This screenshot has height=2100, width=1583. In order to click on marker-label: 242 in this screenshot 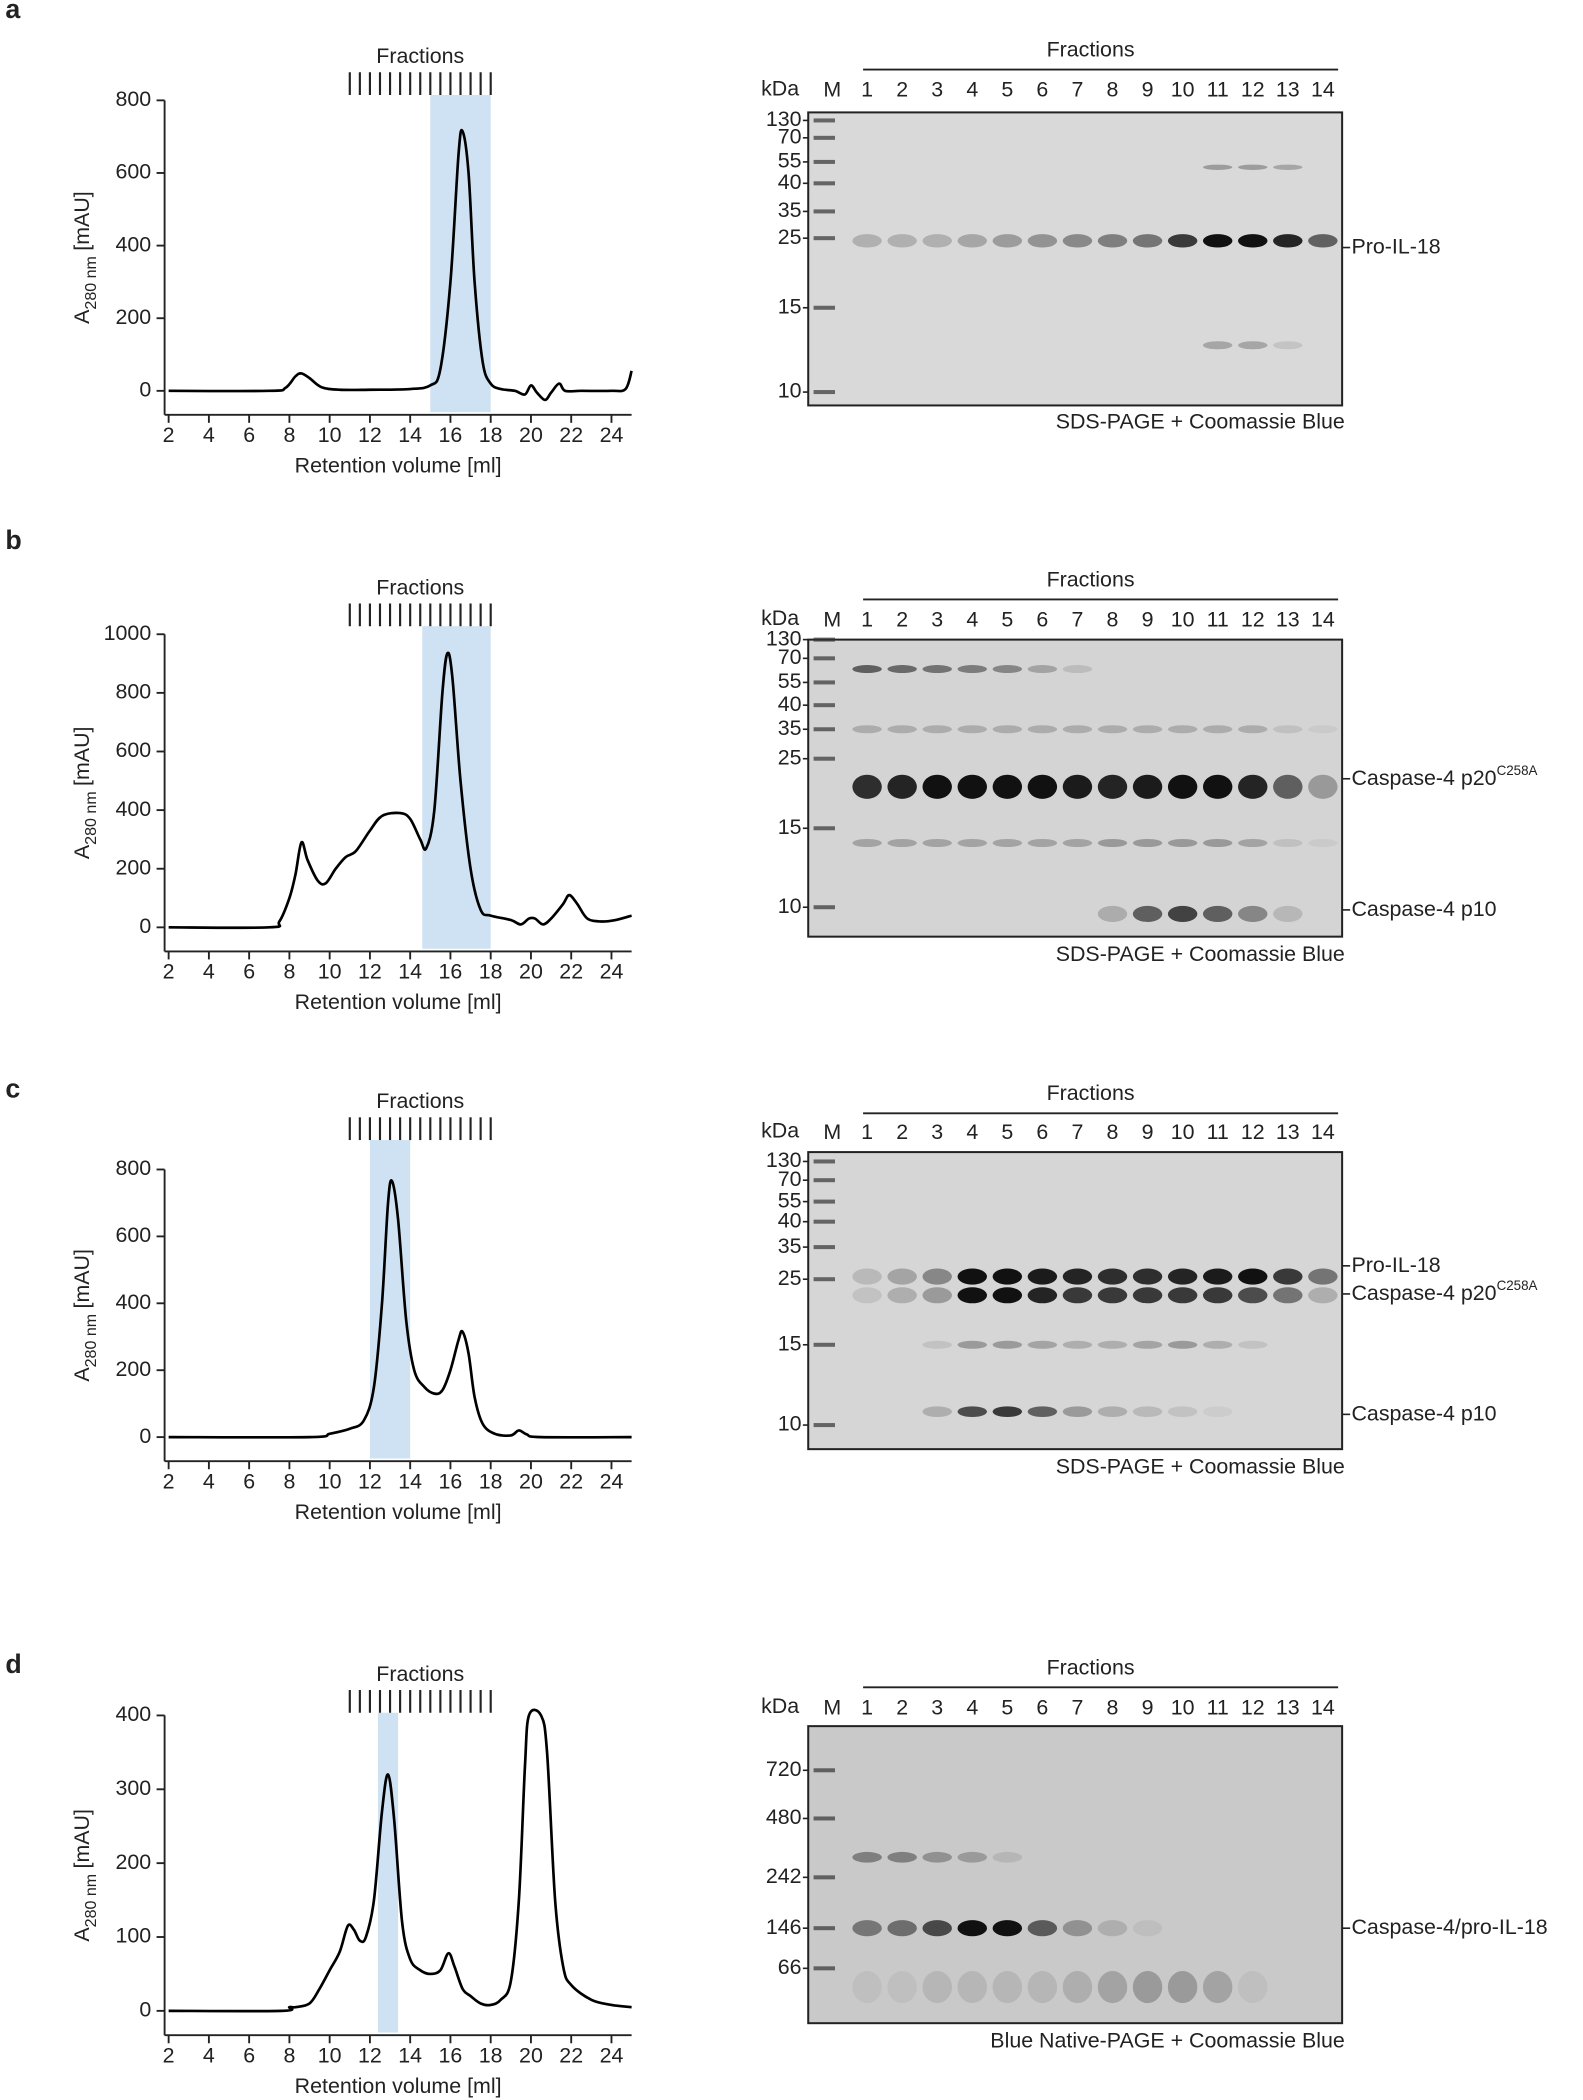, I will do `click(784, 1876)`.